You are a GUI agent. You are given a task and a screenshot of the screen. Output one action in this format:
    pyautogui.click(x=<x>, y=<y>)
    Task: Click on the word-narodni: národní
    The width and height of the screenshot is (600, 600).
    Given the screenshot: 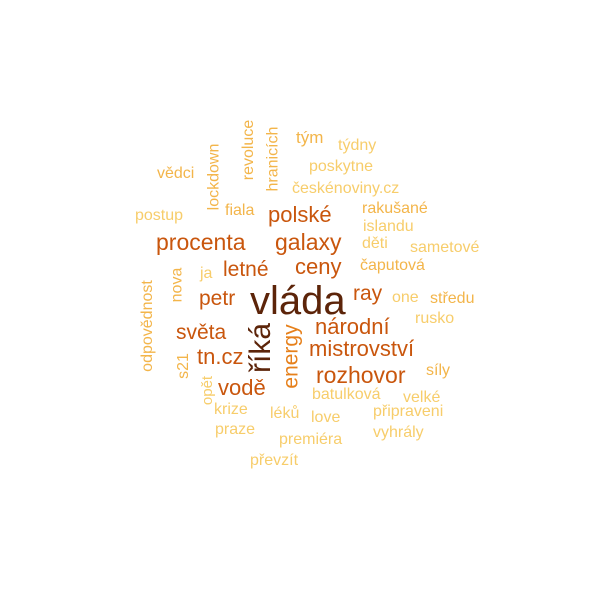 What is the action you would take?
    pyautogui.click(x=352, y=326)
    